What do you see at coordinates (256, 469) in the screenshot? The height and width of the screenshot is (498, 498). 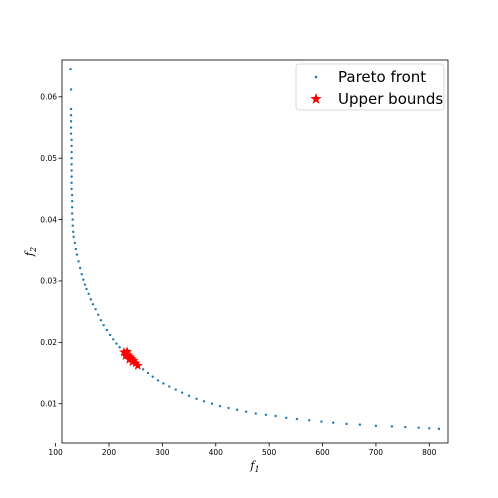 I see `x-axis-label-sub: 1` at bounding box center [256, 469].